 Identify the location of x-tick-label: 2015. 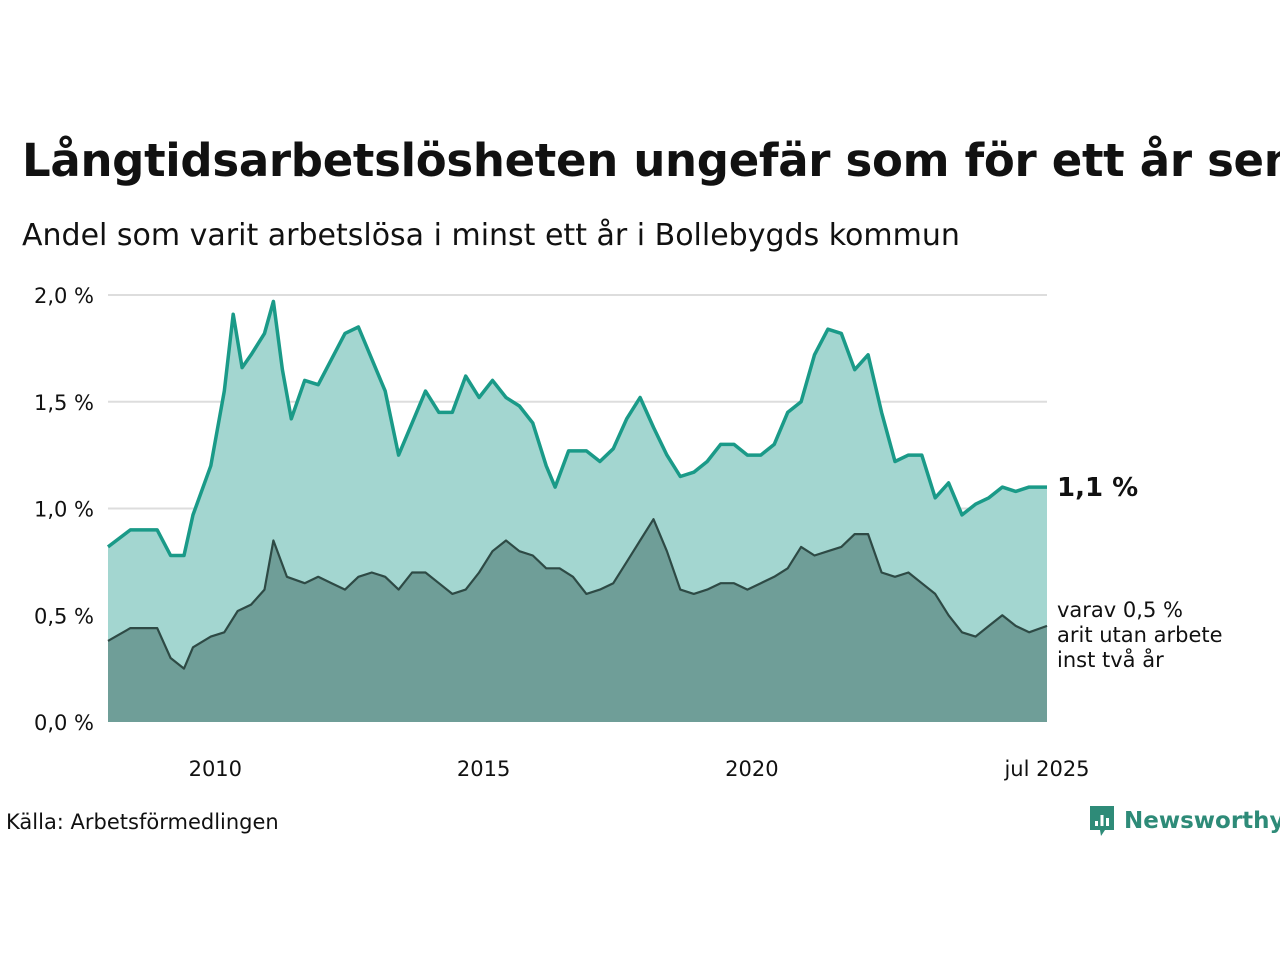
(483, 769).